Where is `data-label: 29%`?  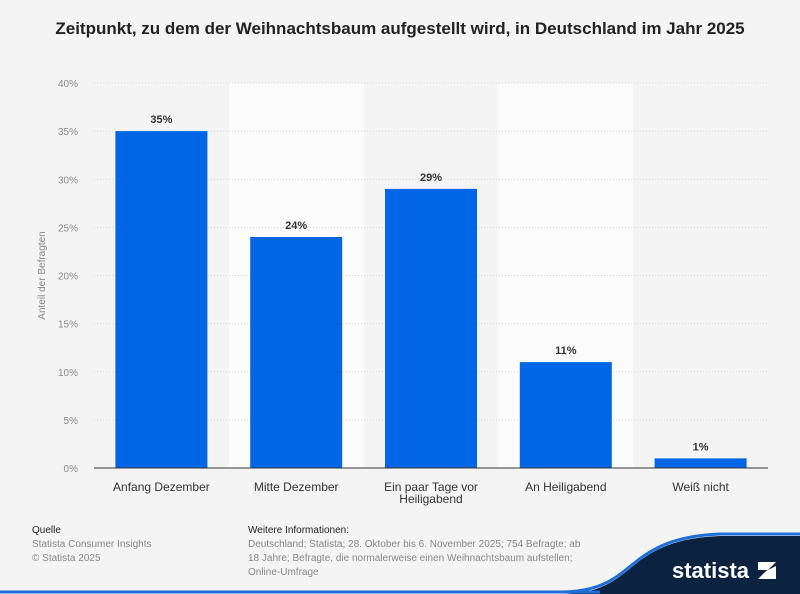 data-label: 29% is located at coordinates (431, 178).